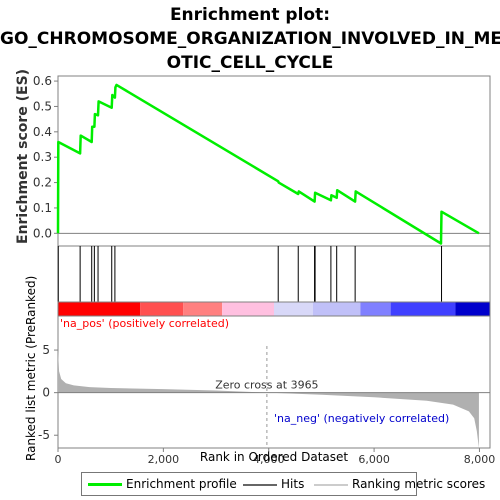 The image size is (500, 500). What do you see at coordinates (144, 323) in the screenshot?
I see `pos-correlated-label: 'na_pos' (positively correlated)` at bounding box center [144, 323].